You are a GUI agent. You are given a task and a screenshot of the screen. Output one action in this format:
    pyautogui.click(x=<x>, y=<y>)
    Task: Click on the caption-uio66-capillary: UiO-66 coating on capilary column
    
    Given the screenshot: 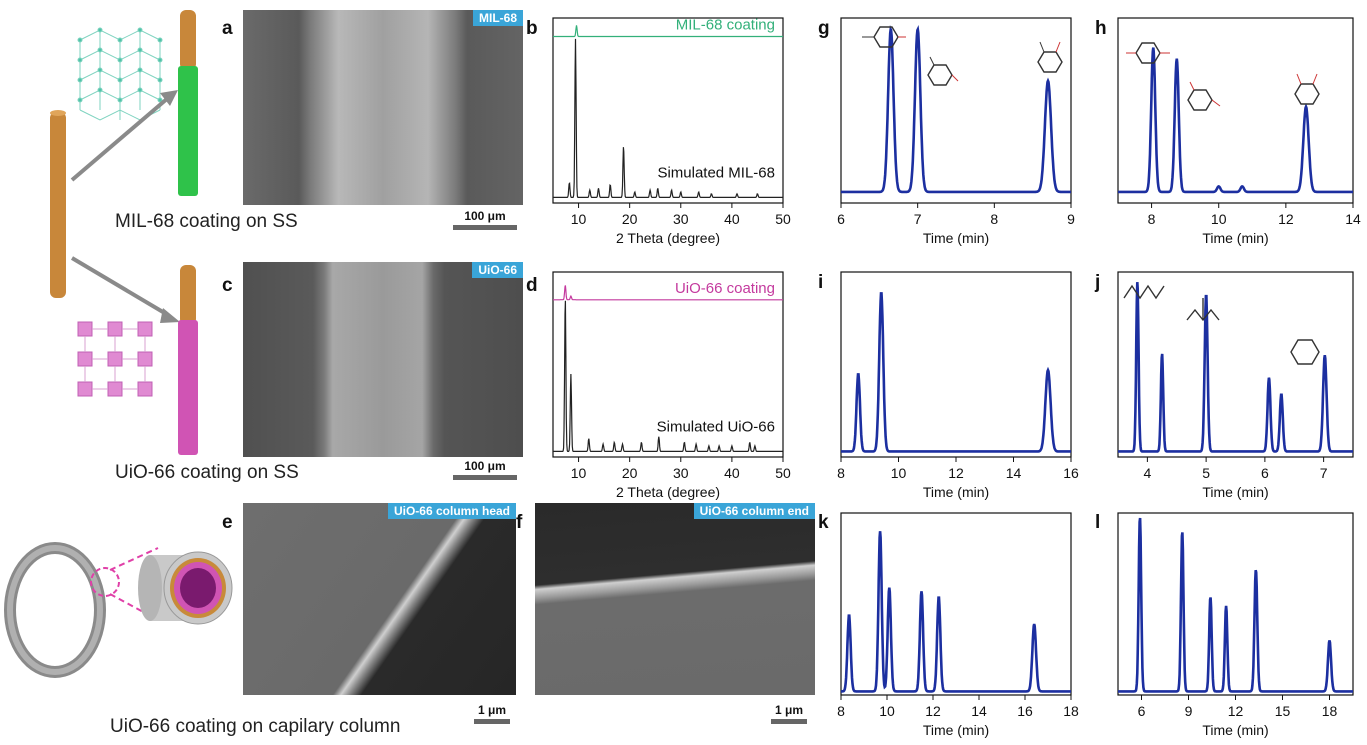 What is the action you would take?
    pyautogui.click(x=255, y=726)
    